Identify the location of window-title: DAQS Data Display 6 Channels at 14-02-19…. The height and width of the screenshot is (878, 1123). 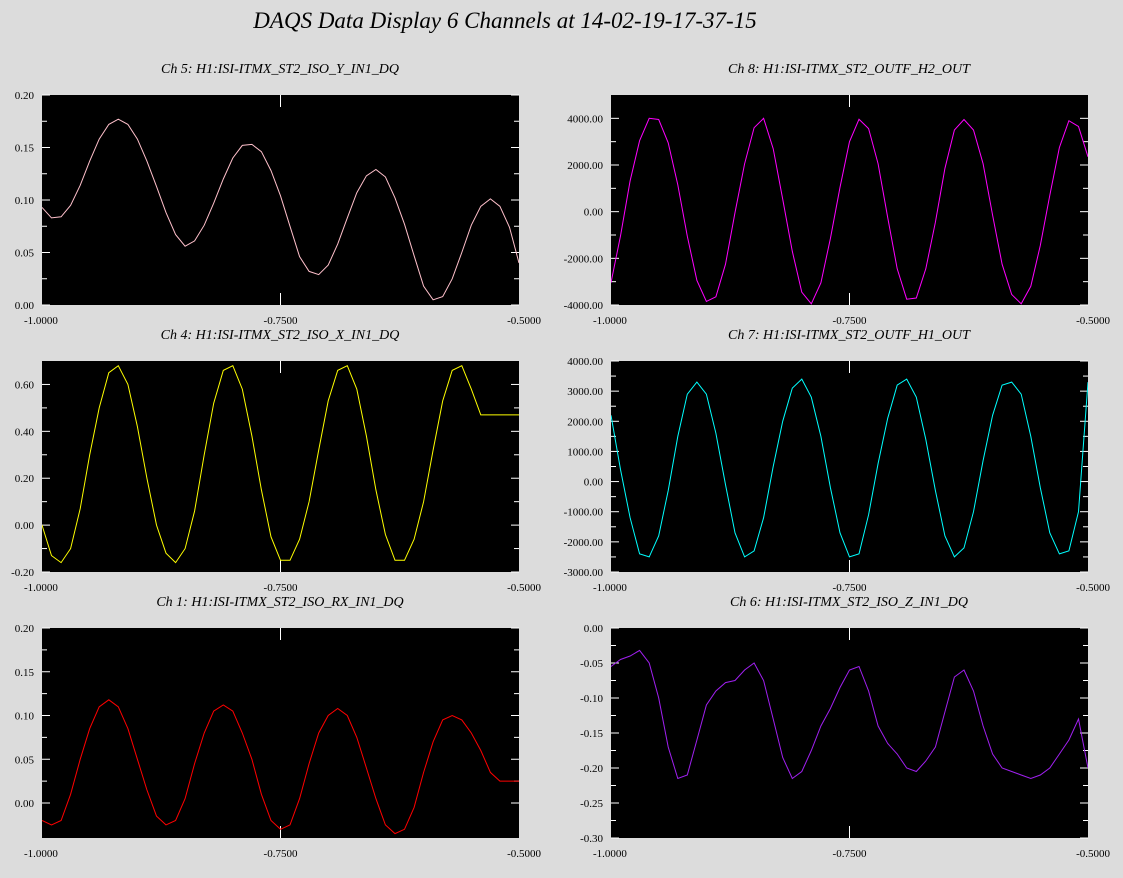
(505, 20).